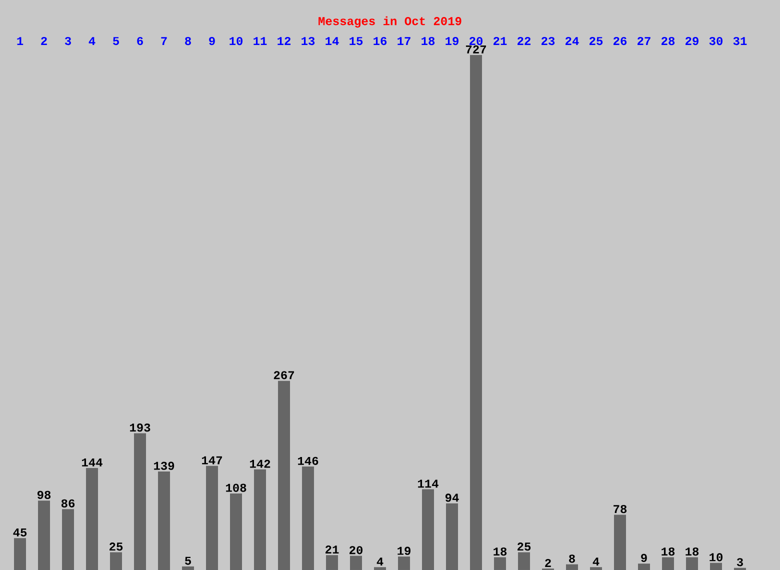 The image size is (780, 570). Describe the element at coordinates (524, 40) in the screenshot. I see `x-tick-label: 22` at that location.